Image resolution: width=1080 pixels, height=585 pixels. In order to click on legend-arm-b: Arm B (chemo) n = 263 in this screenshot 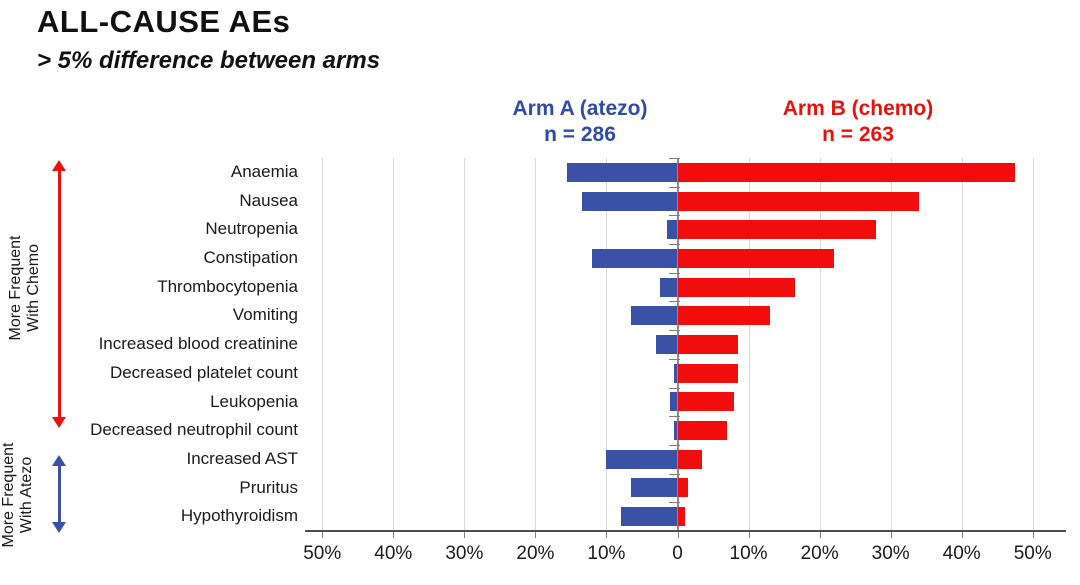, I will do `click(858, 122)`.